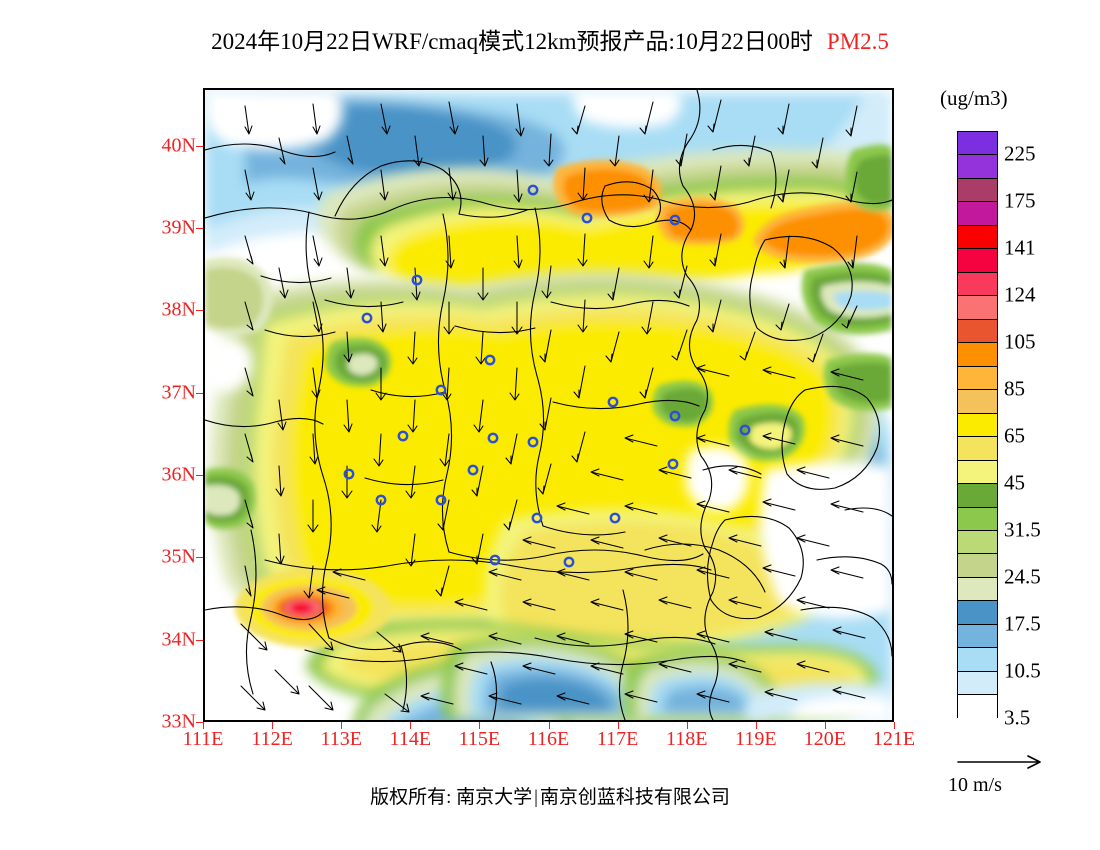 The image size is (1100, 850). What do you see at coordinates (1016, 780) in the screenshot?
I see `wind-scale-key: 10 m/s` at bounding box center [1016, 780].